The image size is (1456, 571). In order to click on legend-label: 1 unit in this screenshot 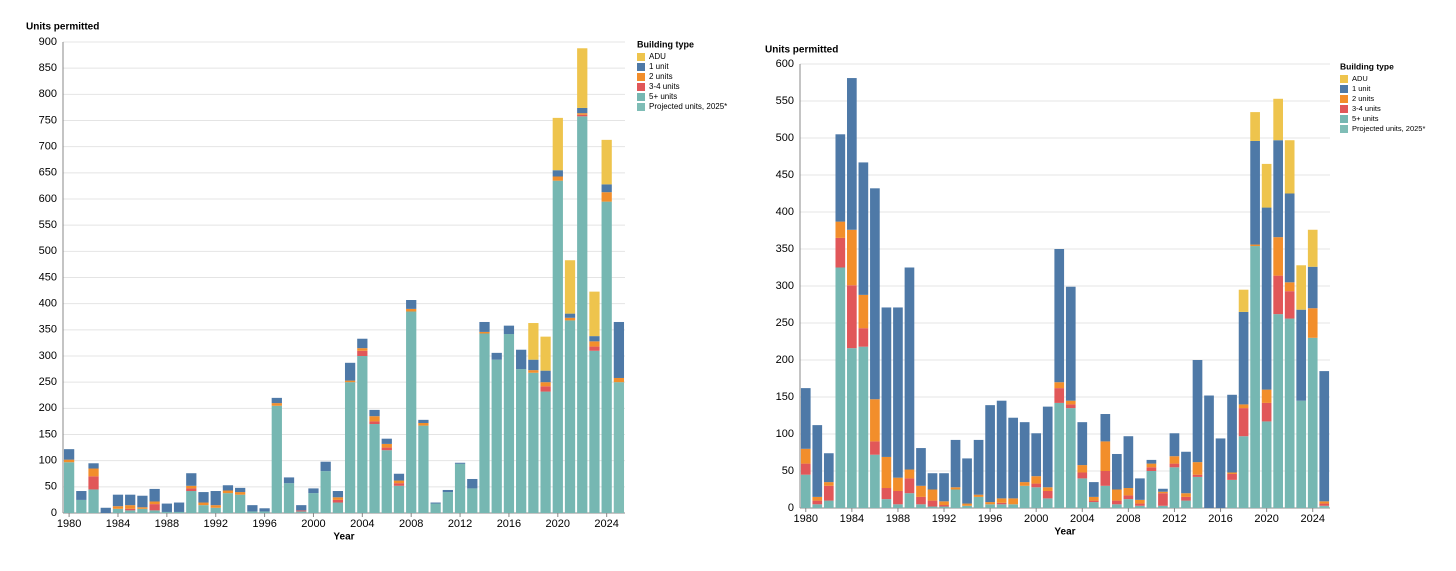, I will do `click(1361, 88)`.